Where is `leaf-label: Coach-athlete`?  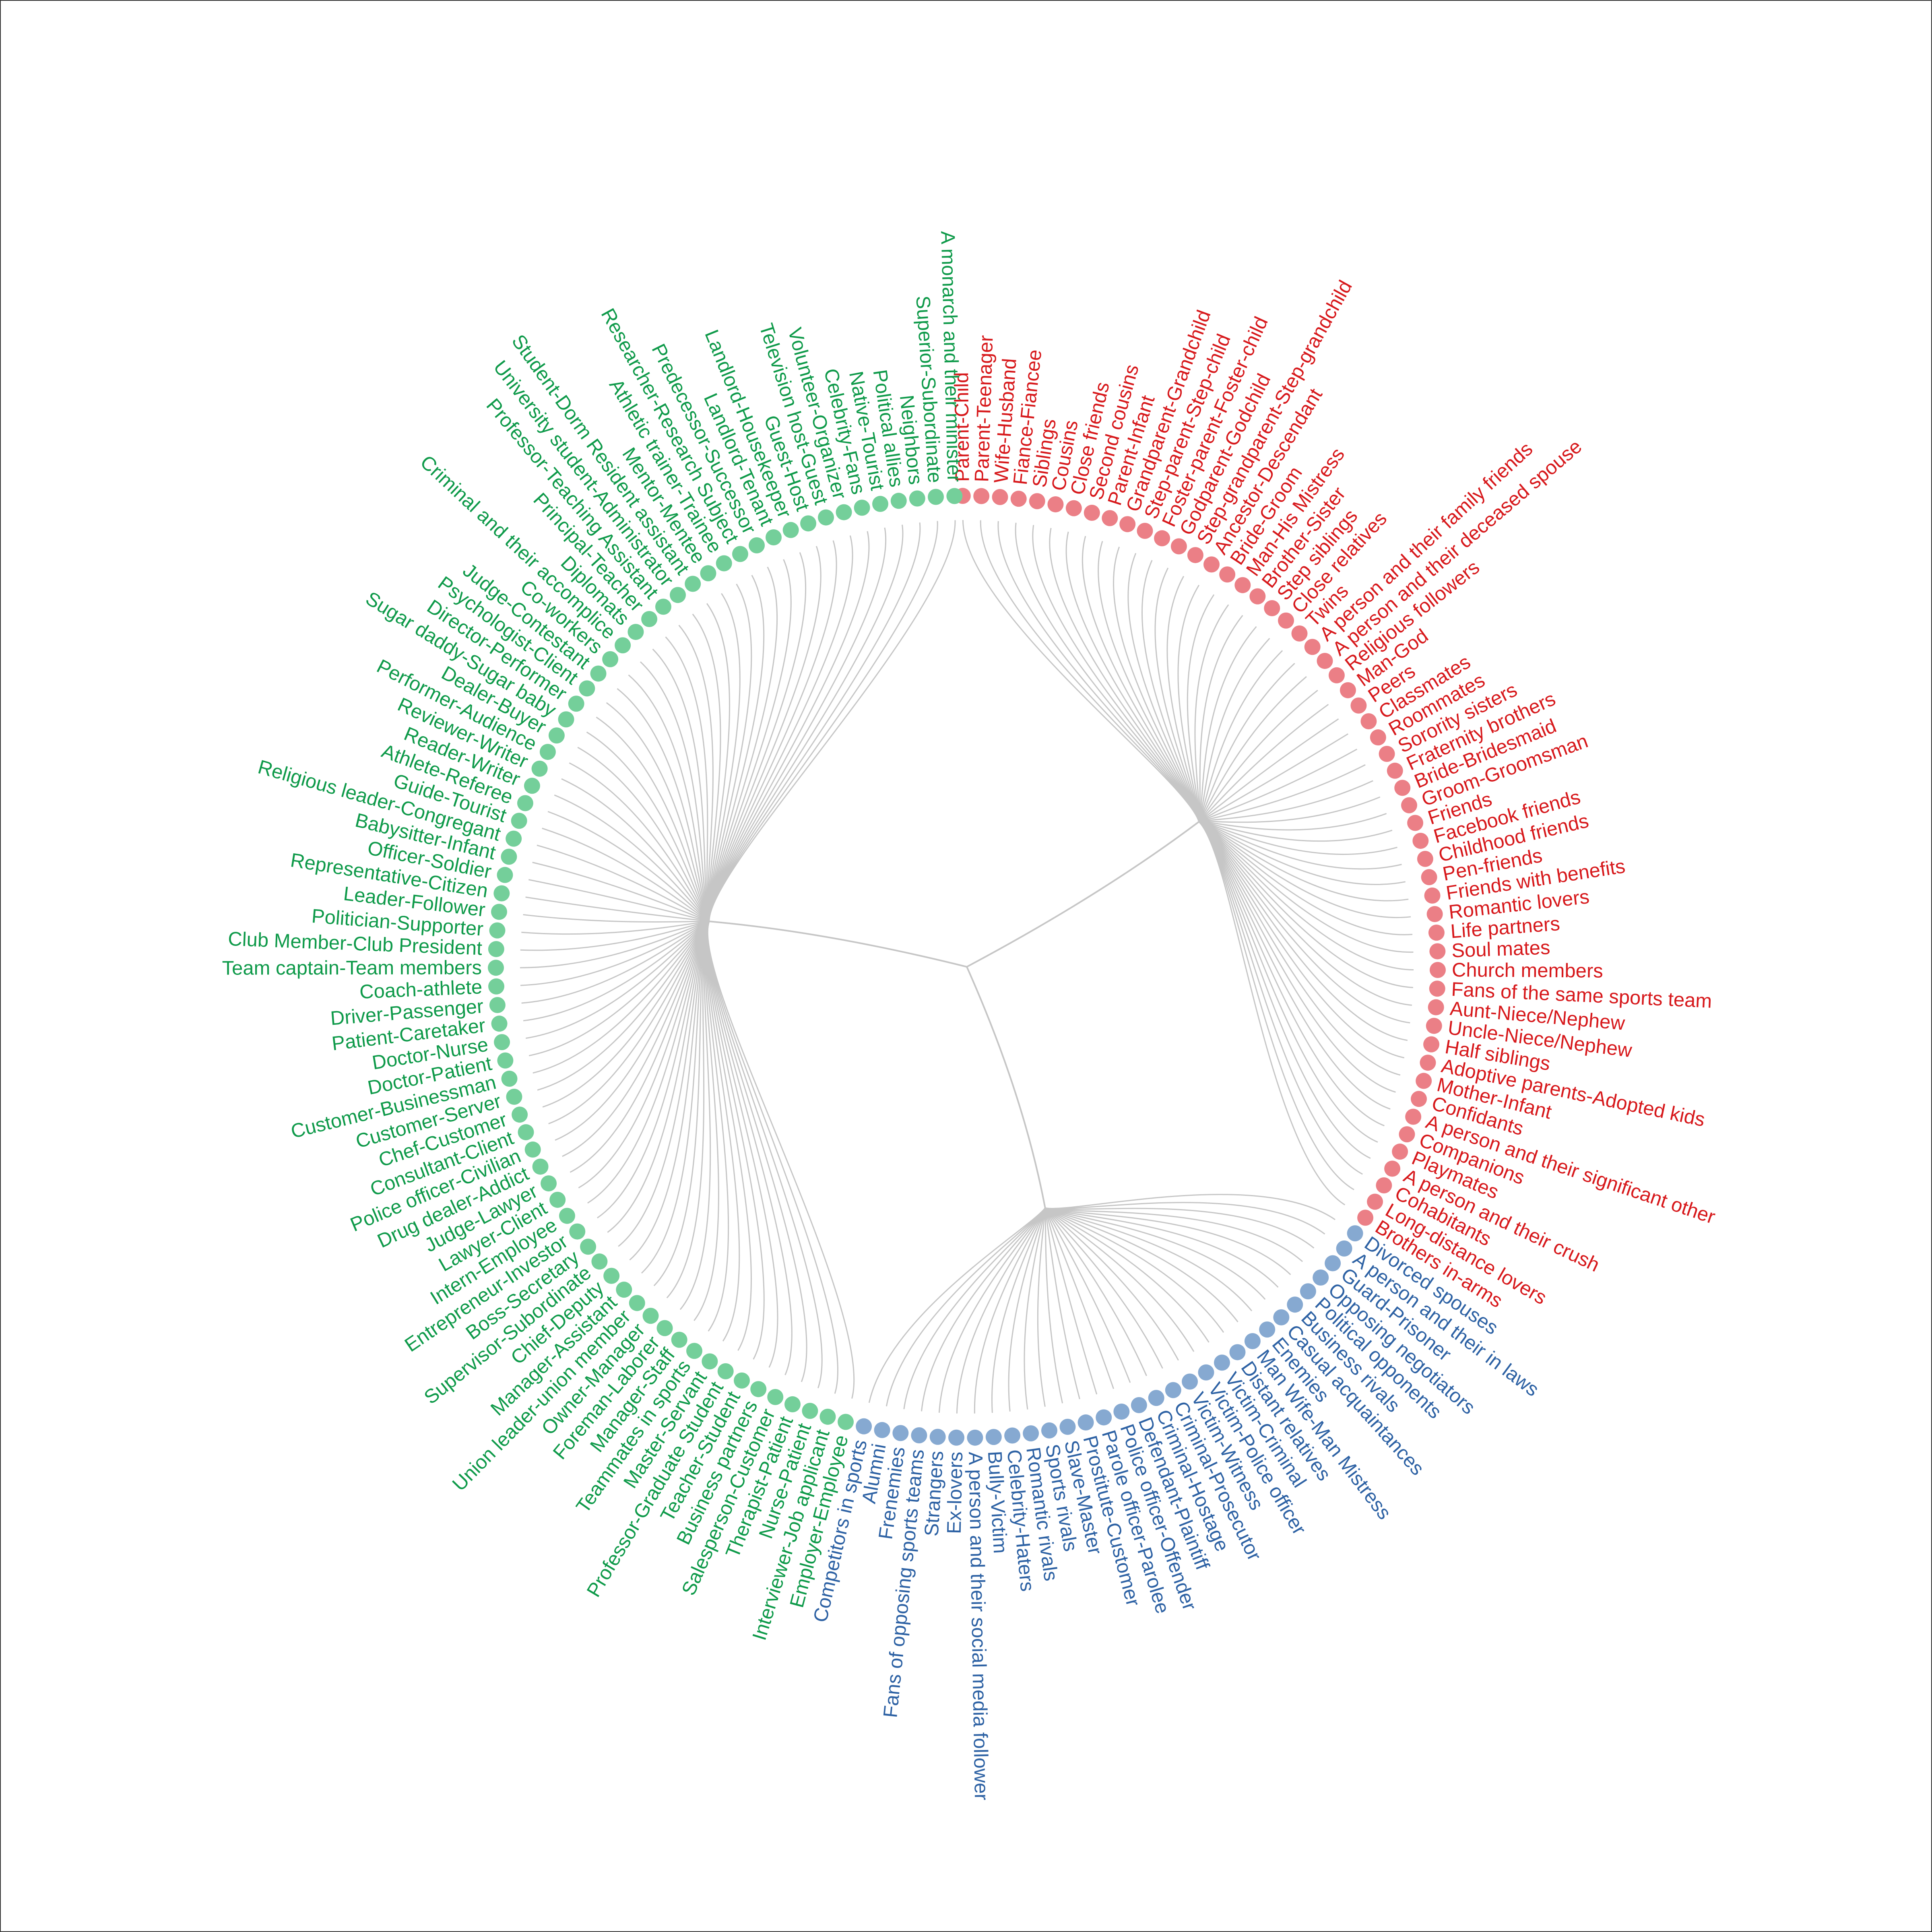 leaf-label: Coach-athlete is located at coordinates (421, 989).